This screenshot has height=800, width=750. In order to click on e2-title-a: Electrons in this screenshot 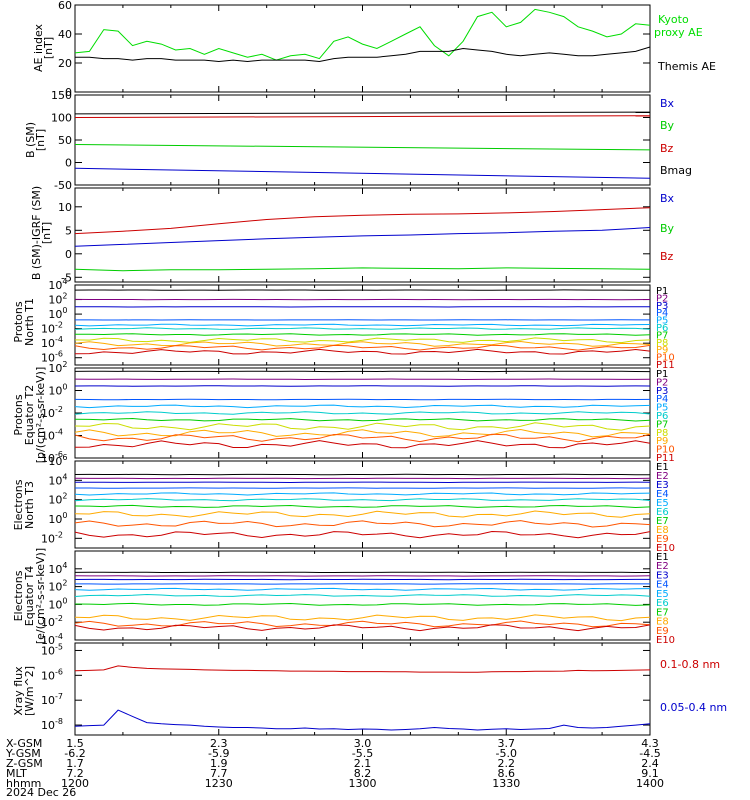, I will do `click(18, 595)`.